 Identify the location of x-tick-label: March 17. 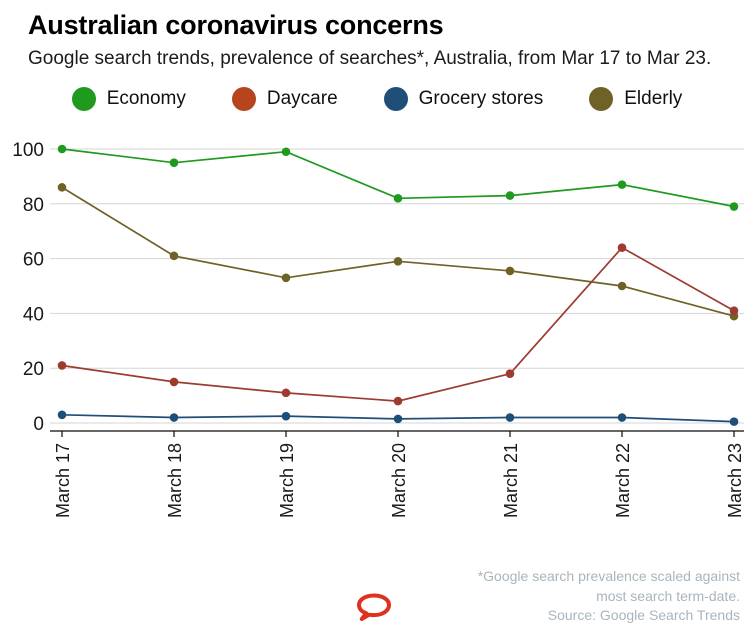
(63, 480).